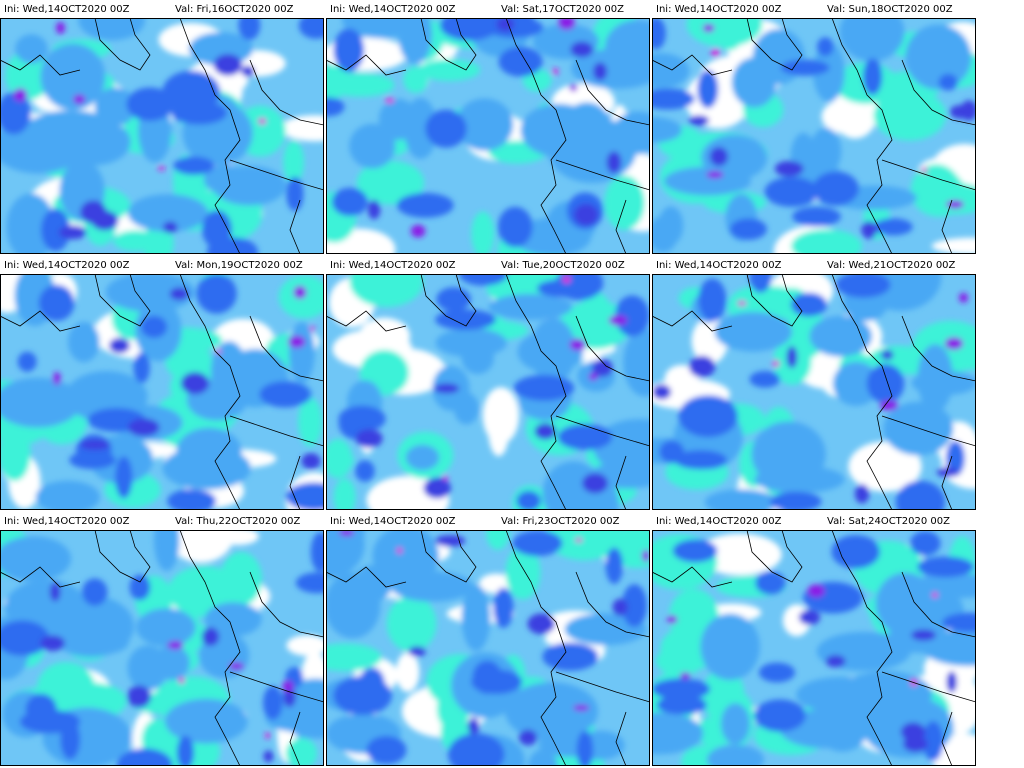 Image resolution: width=1024 pixels, height=768 pixels. What do you see at coordinates (162, 392) in the screenshot?
I see `precip-field` at bounding box center [162, 392].